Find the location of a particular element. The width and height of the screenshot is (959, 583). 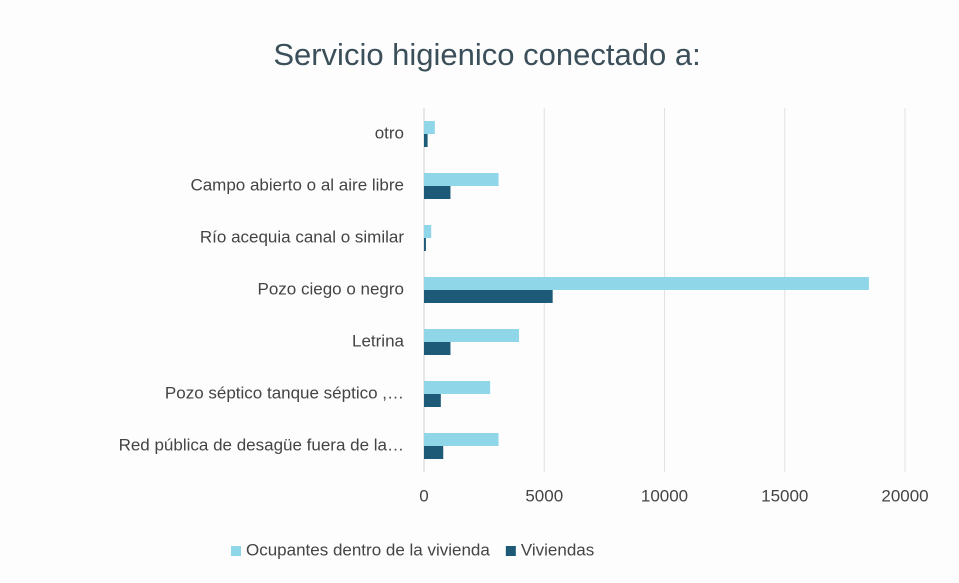

x-tick-label: 5000 is located at coordinates (544, 495).